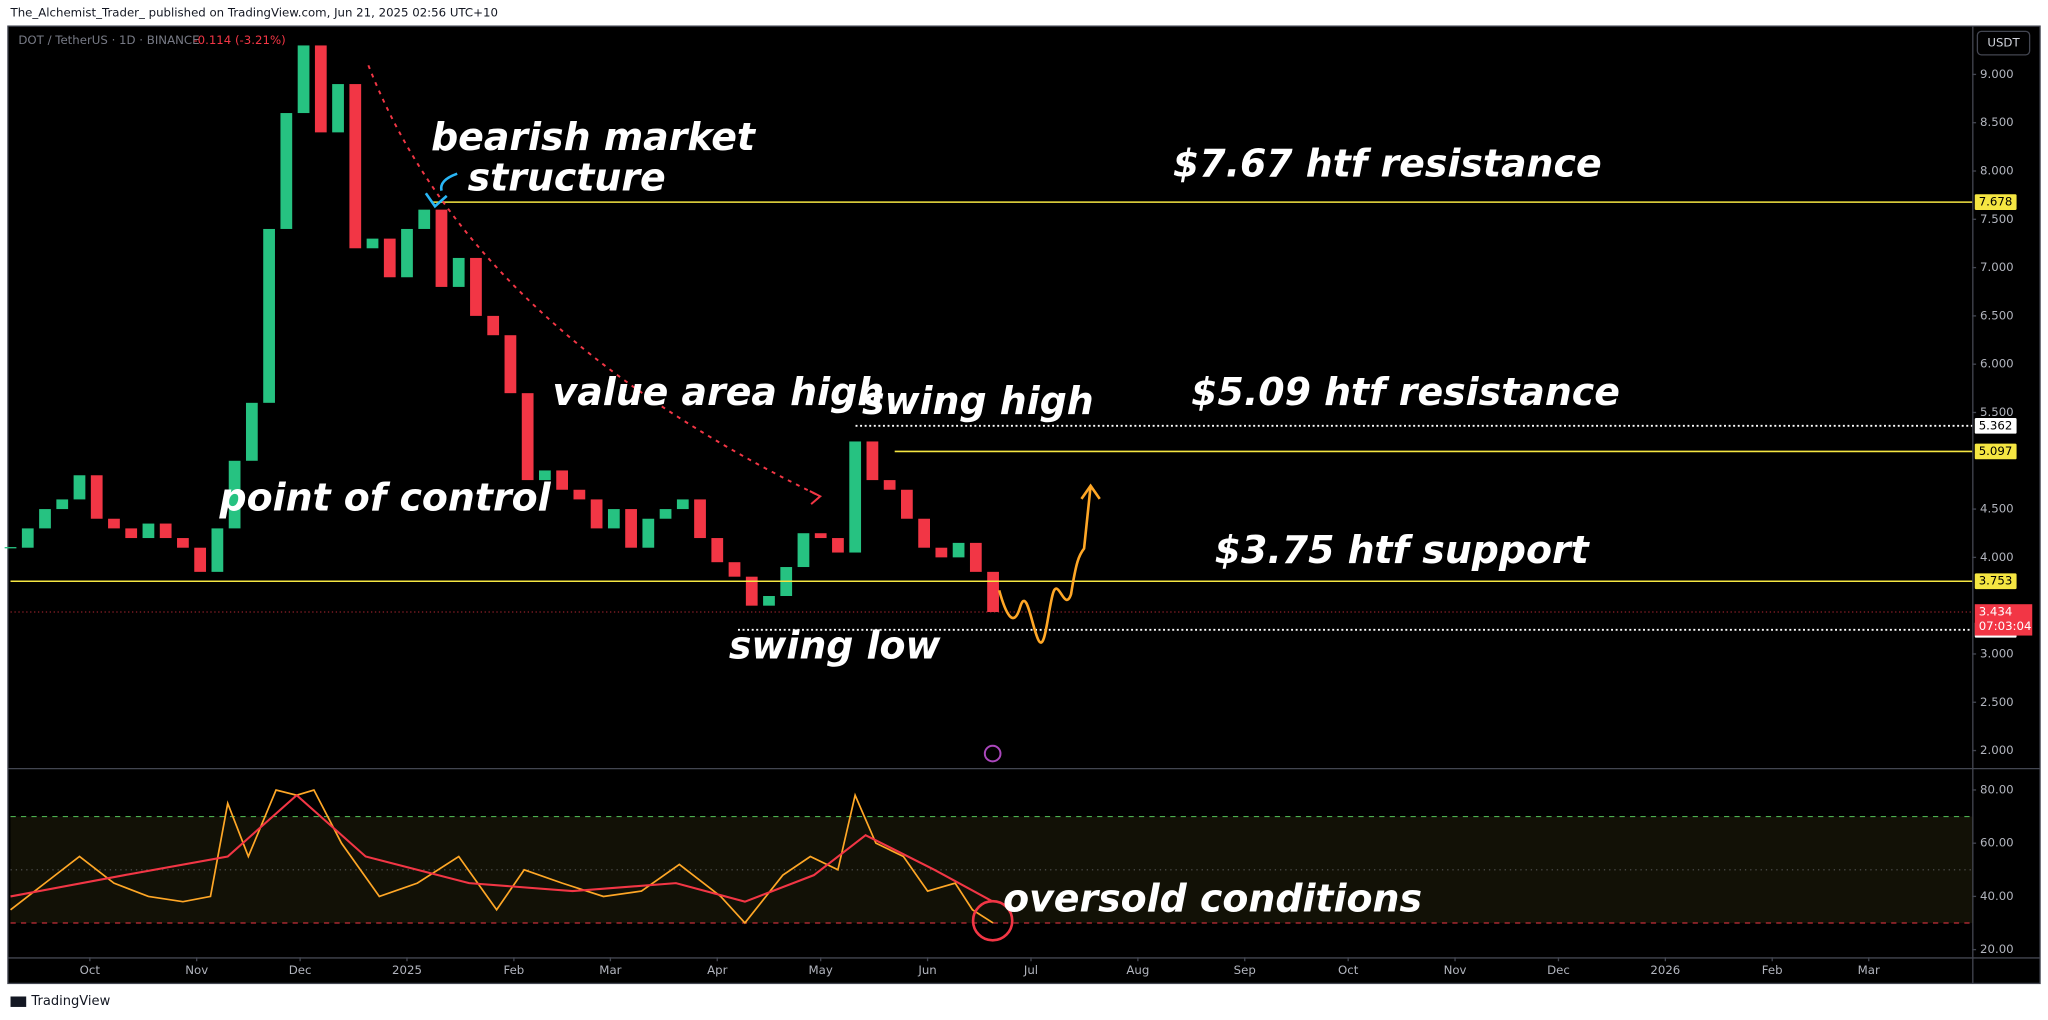  I want to click on y-tick-label: 8.000, so click(1997, 171).